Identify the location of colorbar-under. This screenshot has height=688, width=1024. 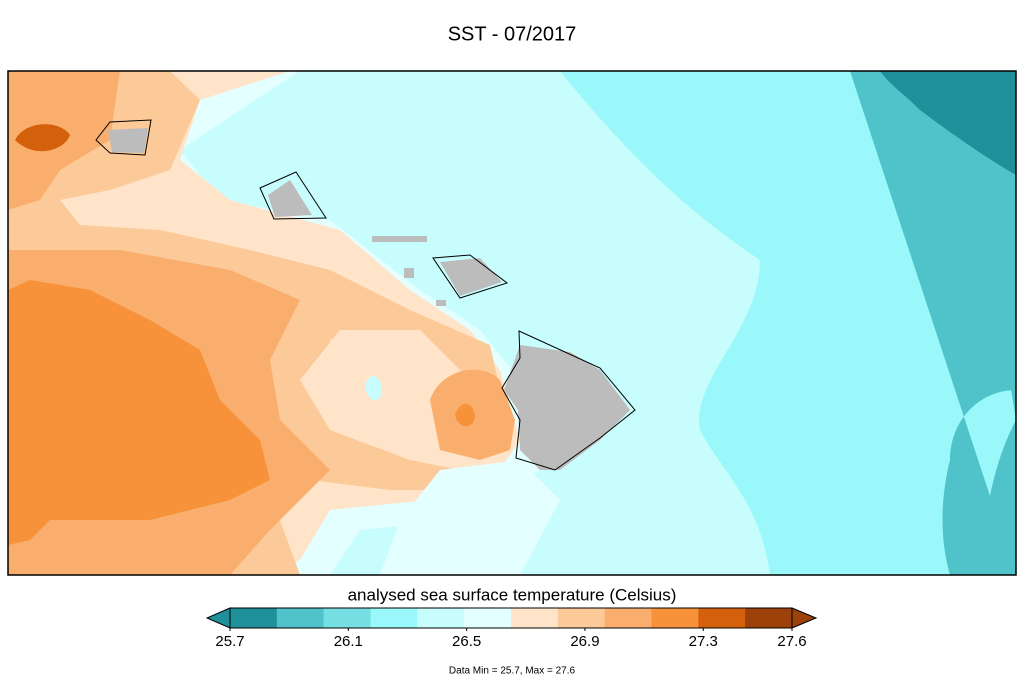
(218, 618).